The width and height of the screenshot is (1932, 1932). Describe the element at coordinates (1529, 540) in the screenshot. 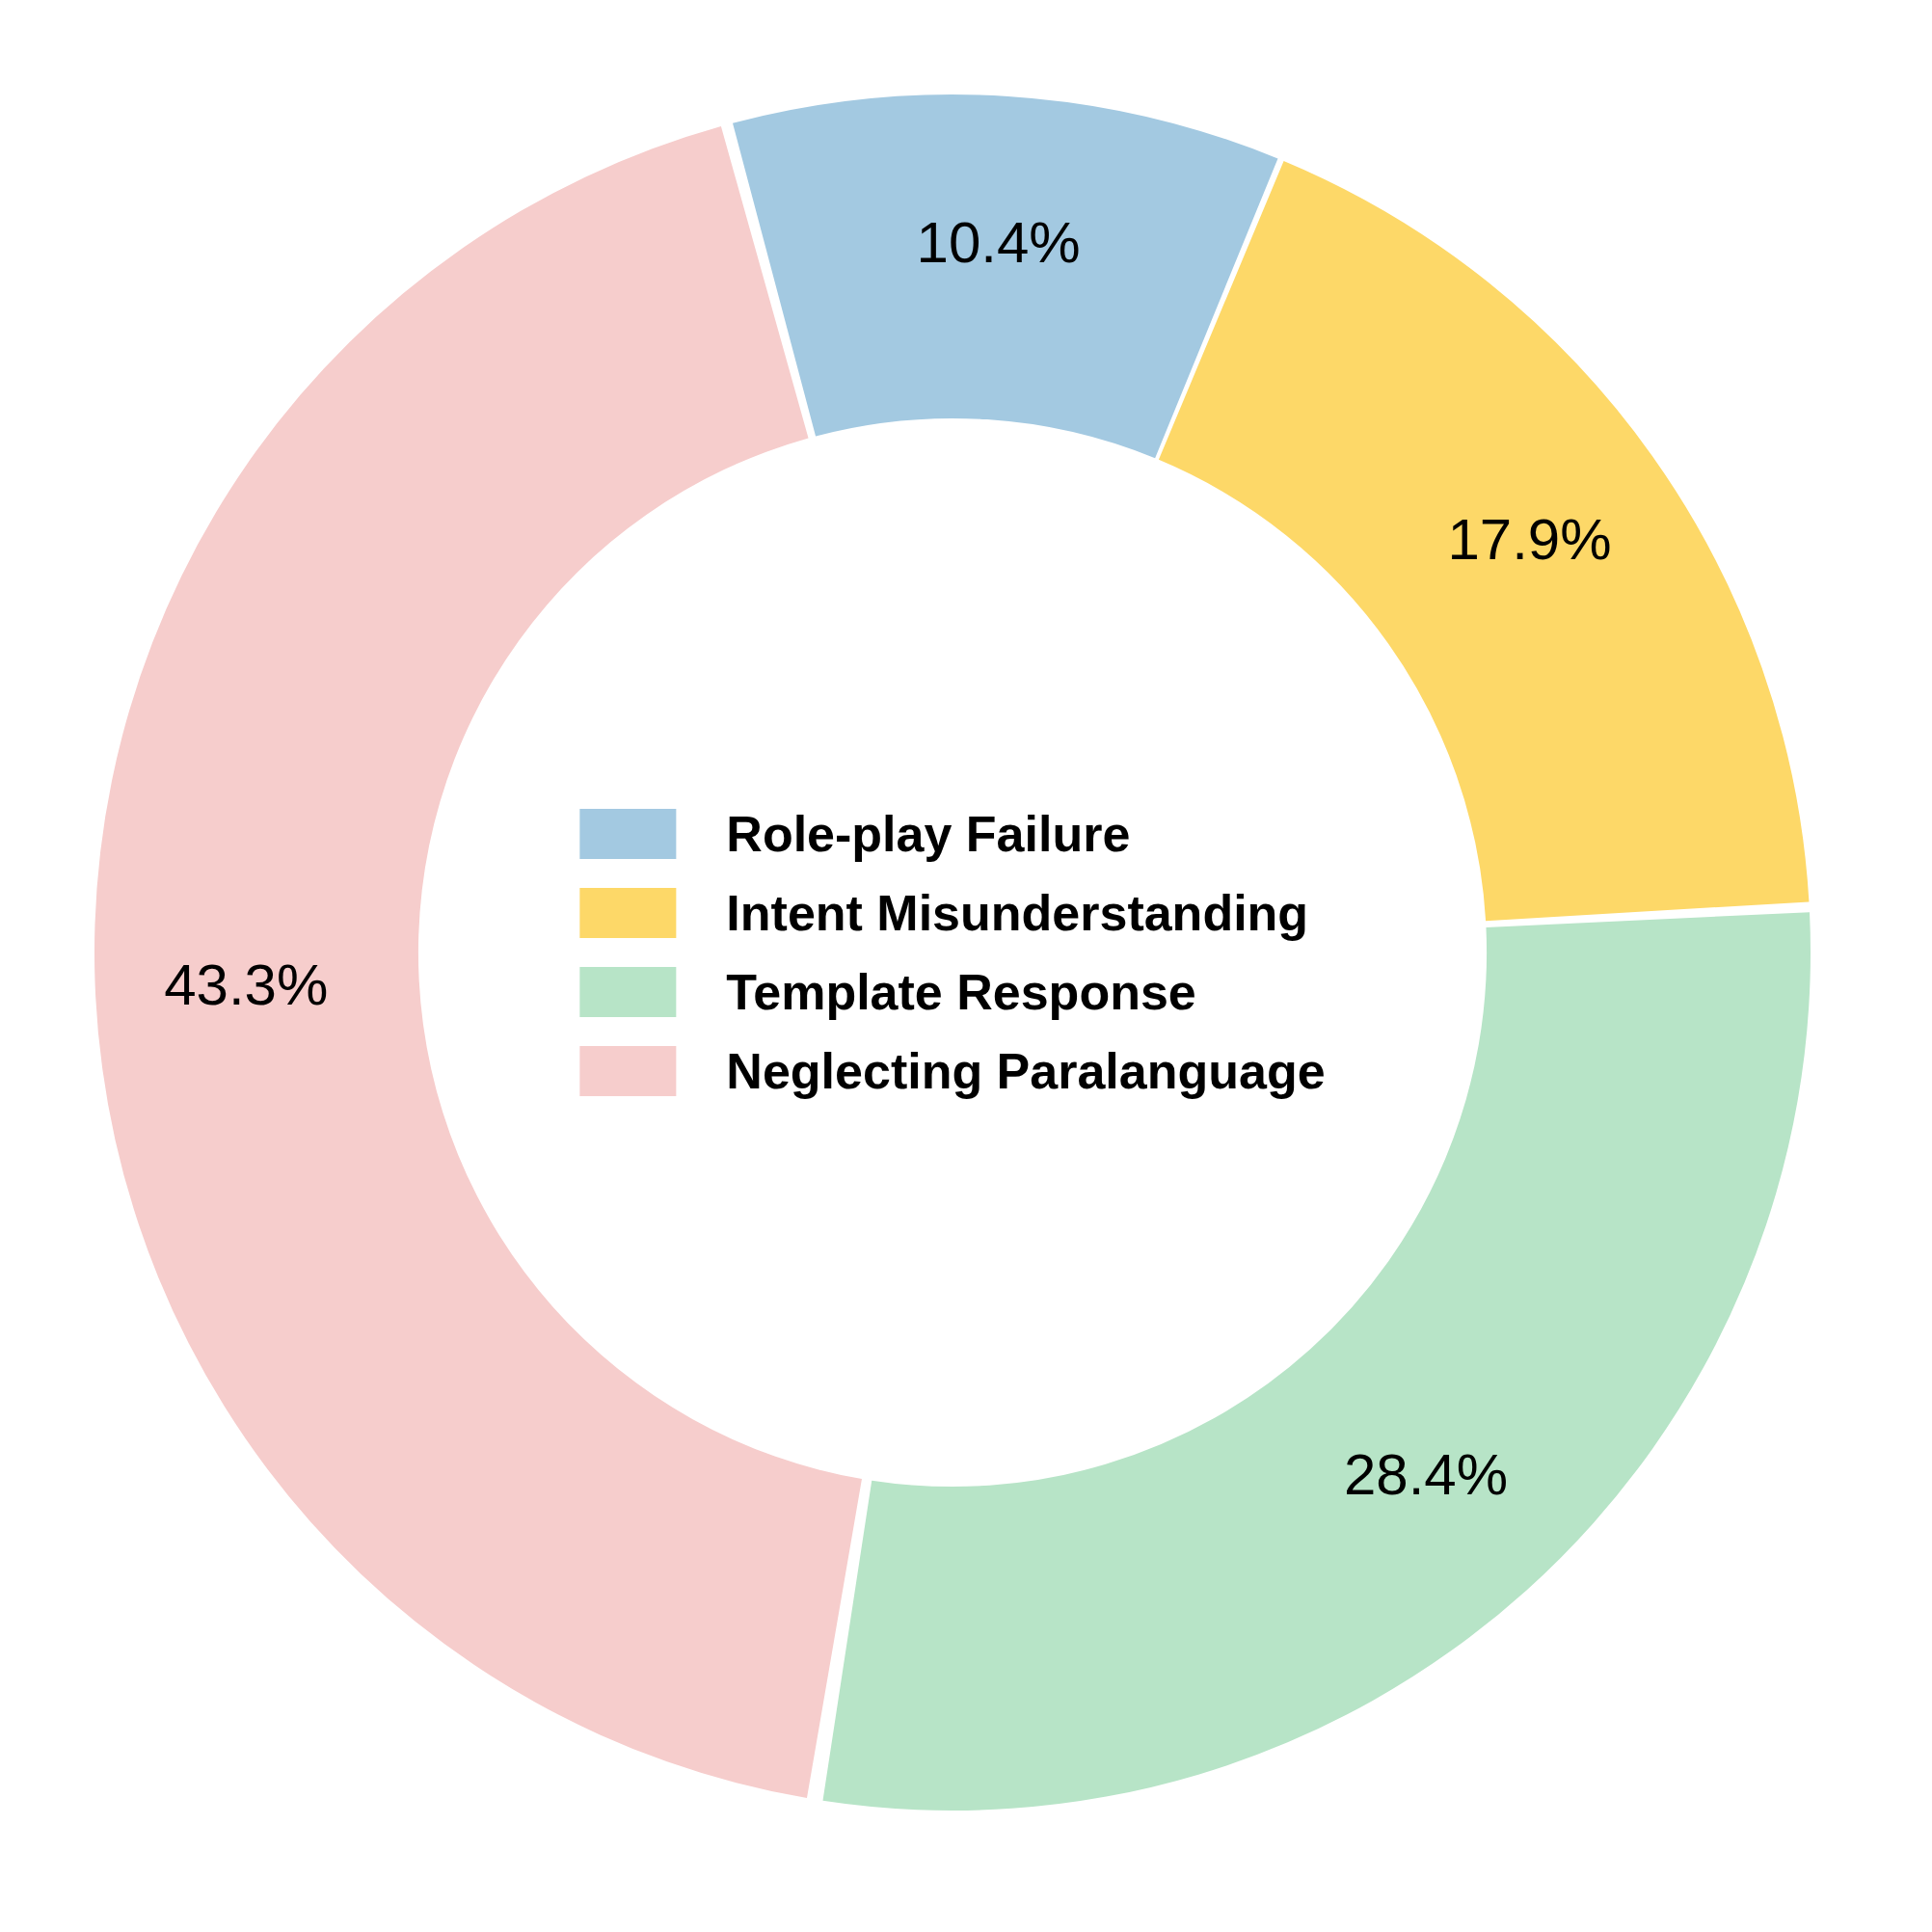

I see `data-label: 17.9%` at that location.